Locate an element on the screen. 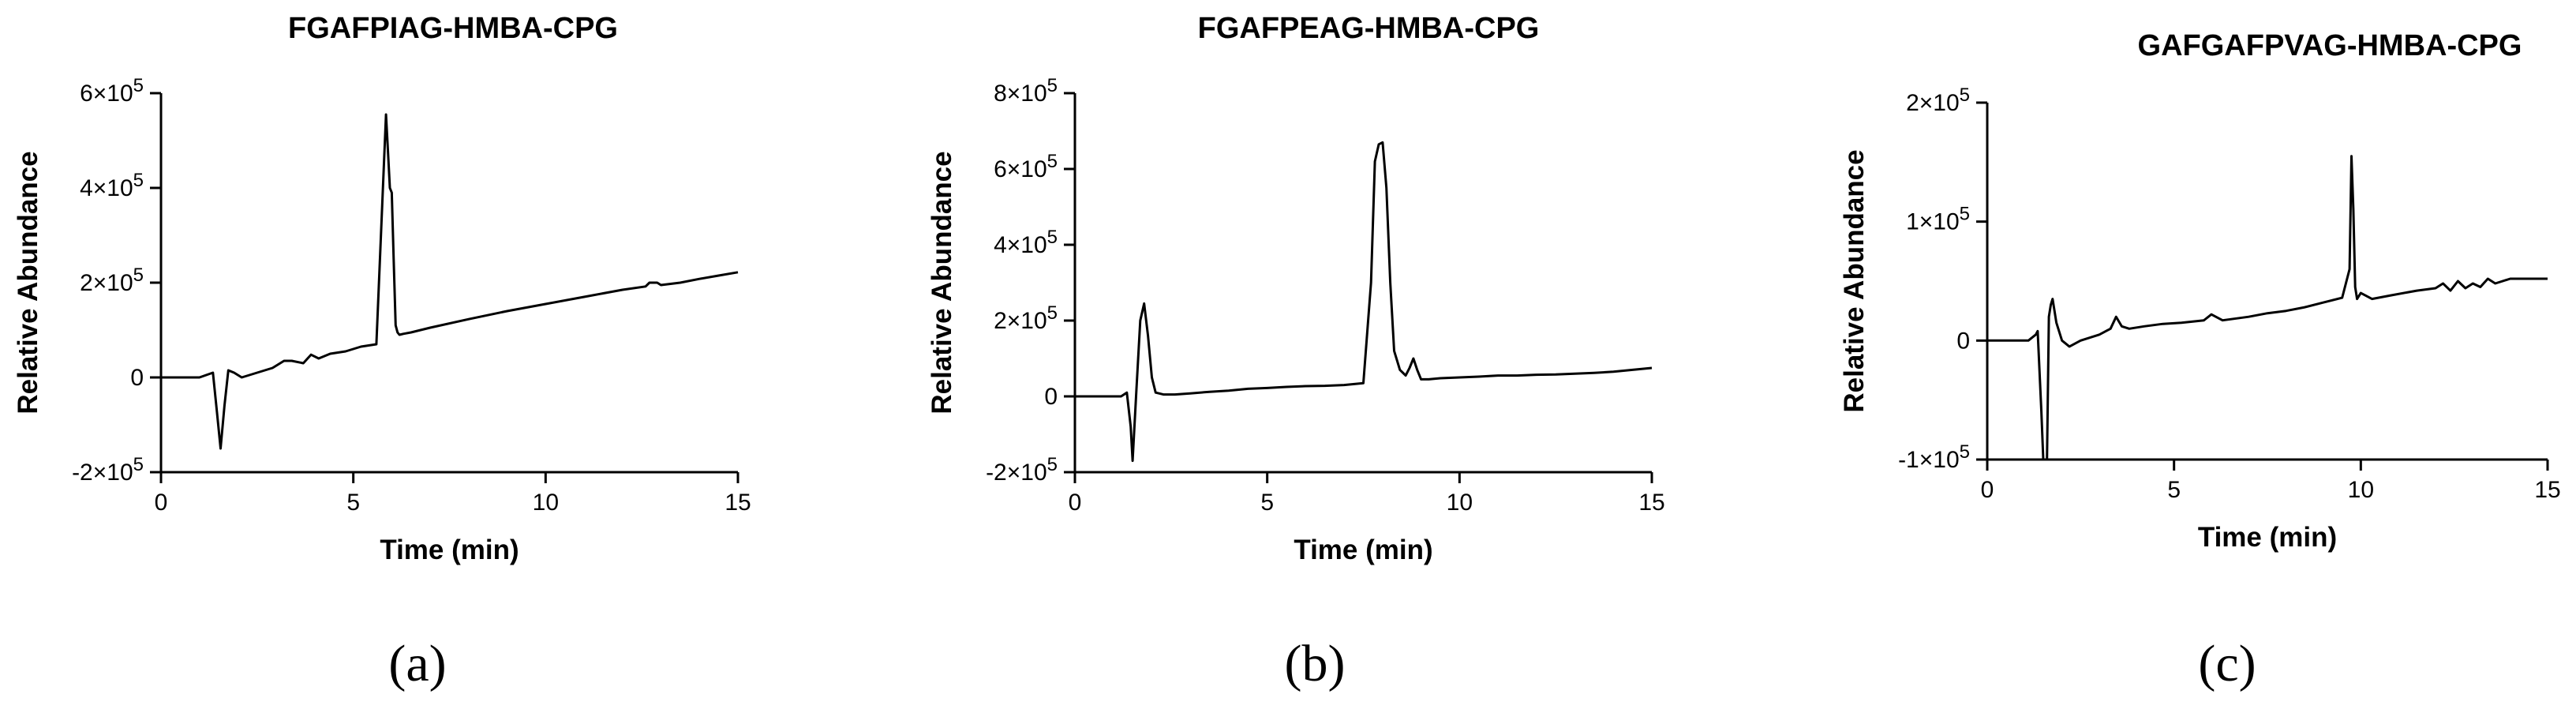  chart-title: GAFGAFPVAG-HMBA-CPG is located at coordinates (2330, 45).